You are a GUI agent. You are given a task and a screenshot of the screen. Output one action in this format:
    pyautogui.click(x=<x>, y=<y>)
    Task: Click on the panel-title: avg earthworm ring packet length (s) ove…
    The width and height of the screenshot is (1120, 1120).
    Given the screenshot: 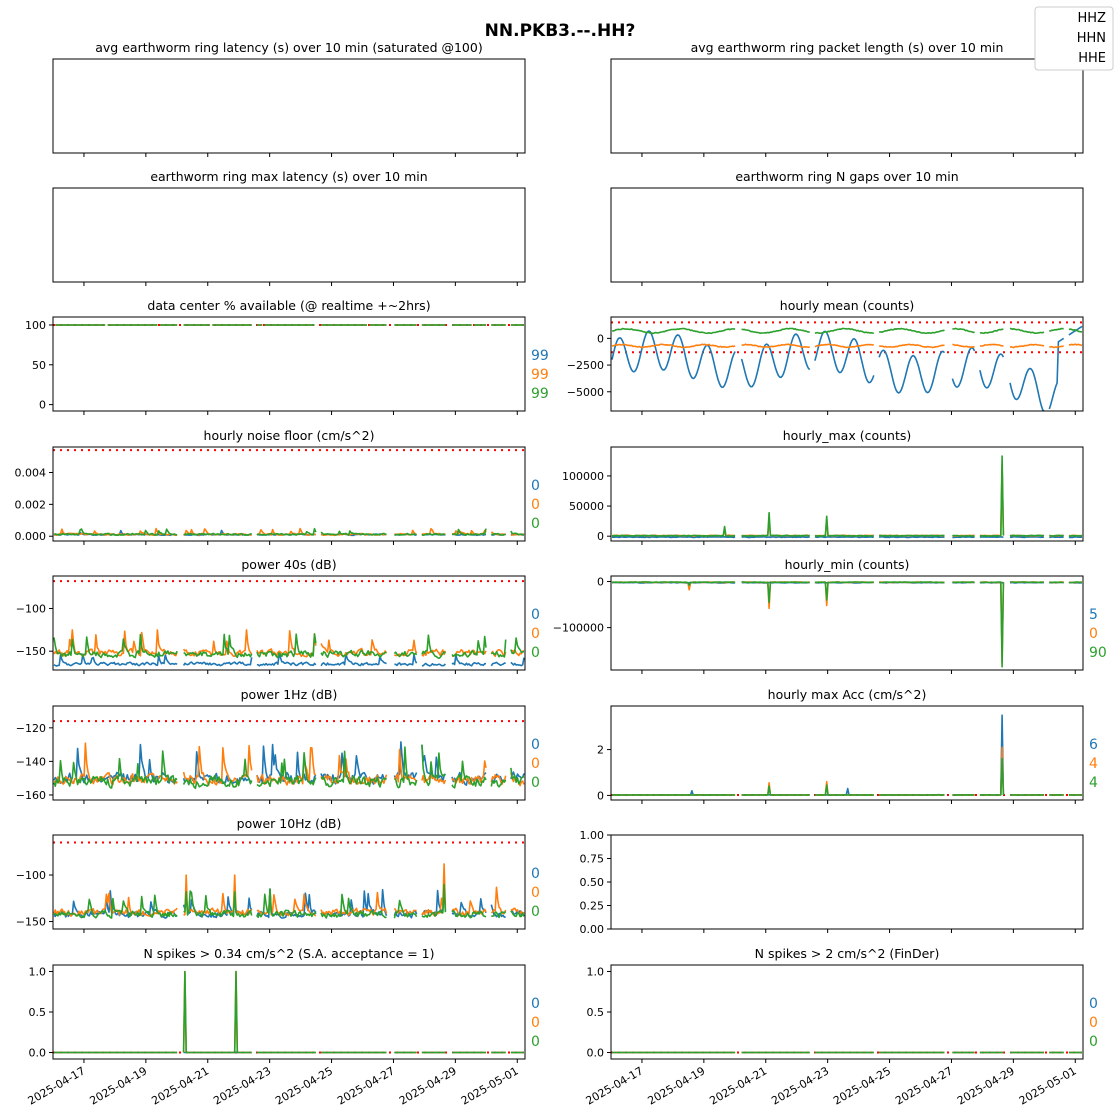 What is the action you would take?
    pyautogui.click(x=847, y=47)
    